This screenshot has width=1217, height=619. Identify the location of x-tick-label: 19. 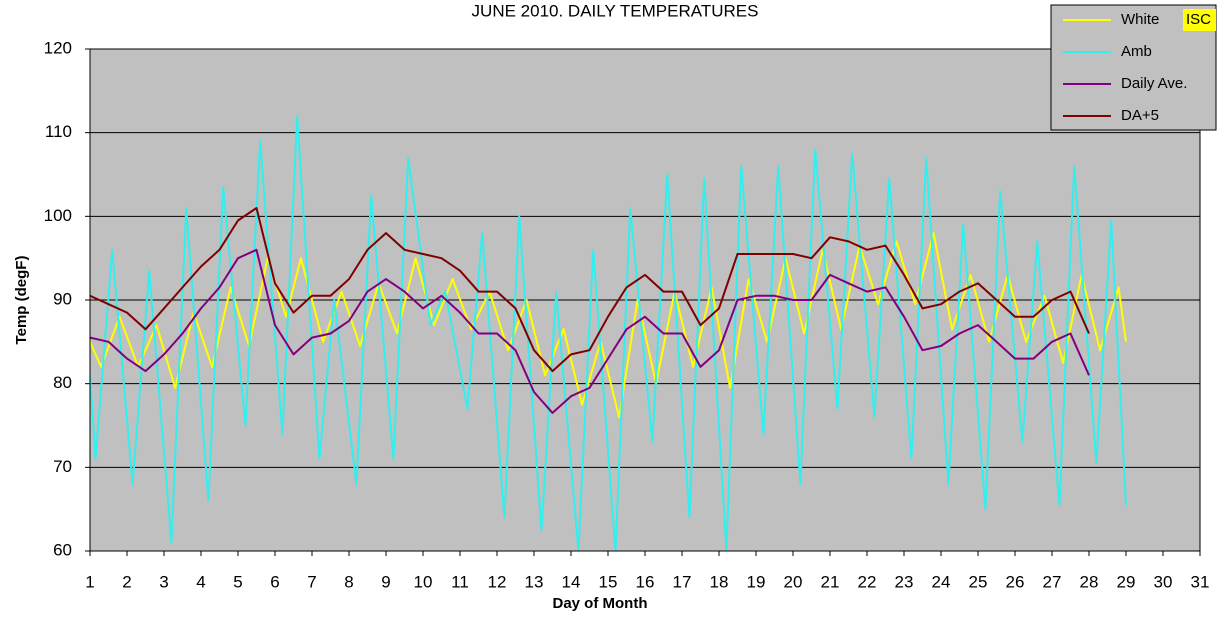
(756, 581).